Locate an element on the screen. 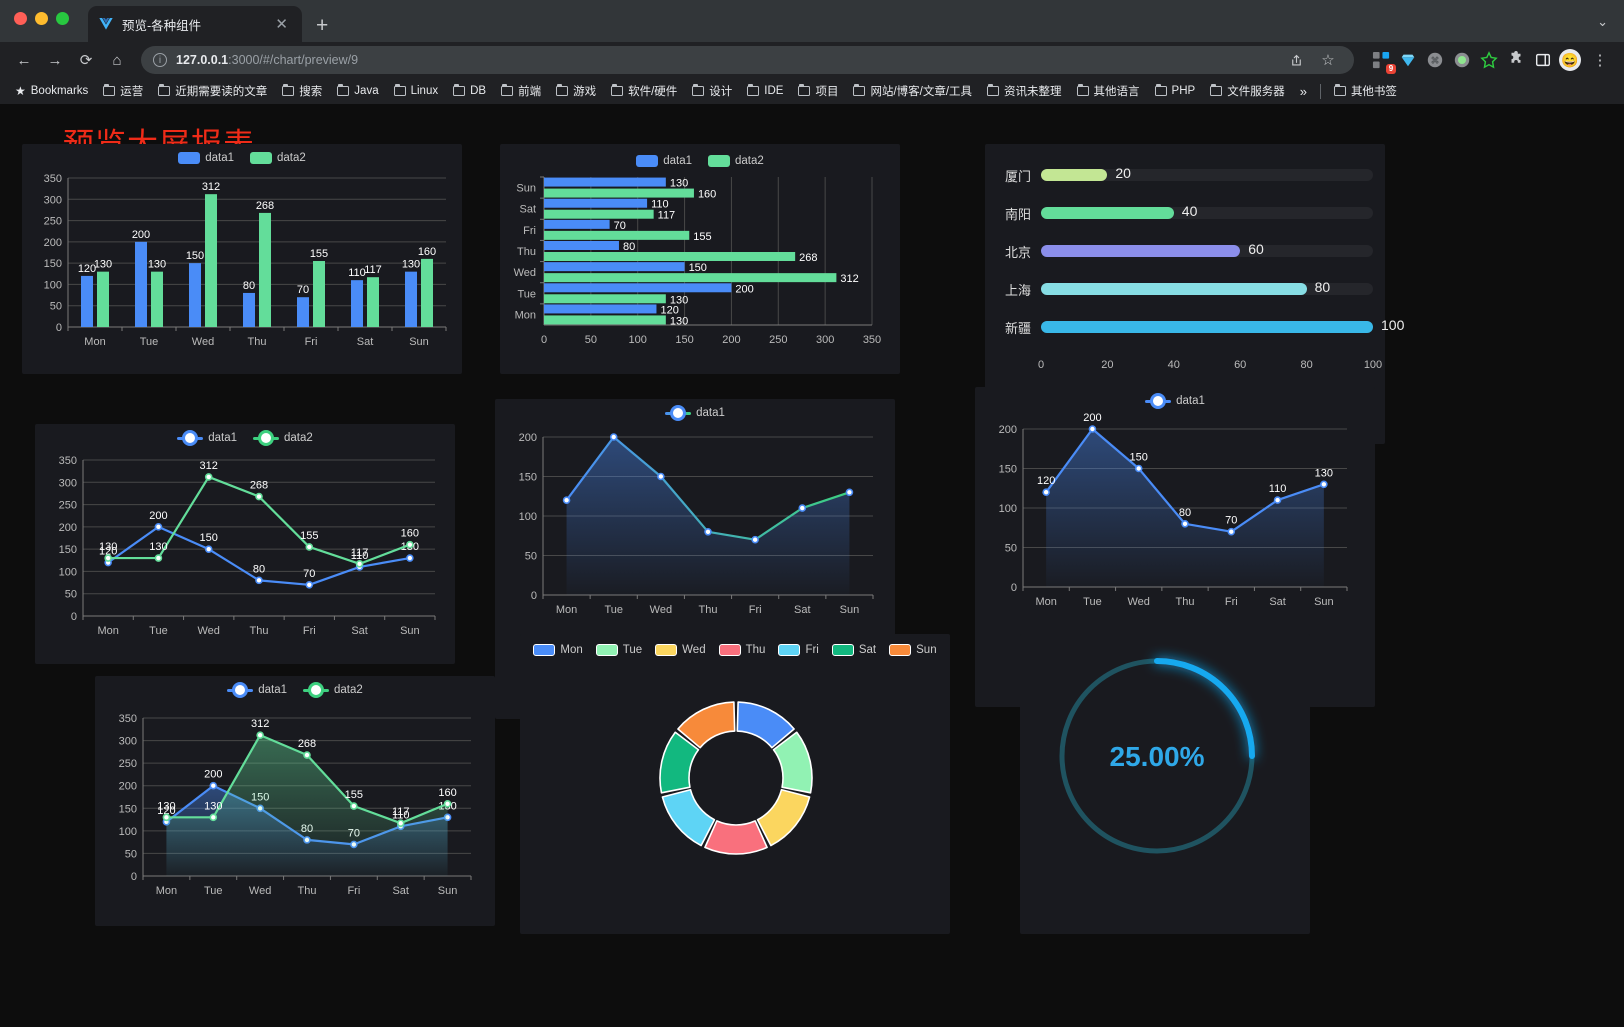 Image resolution: width=1624 pixels, height=1027 pixels. gray-circle-icon: ⌘ is located at coordinates (1435, 60).